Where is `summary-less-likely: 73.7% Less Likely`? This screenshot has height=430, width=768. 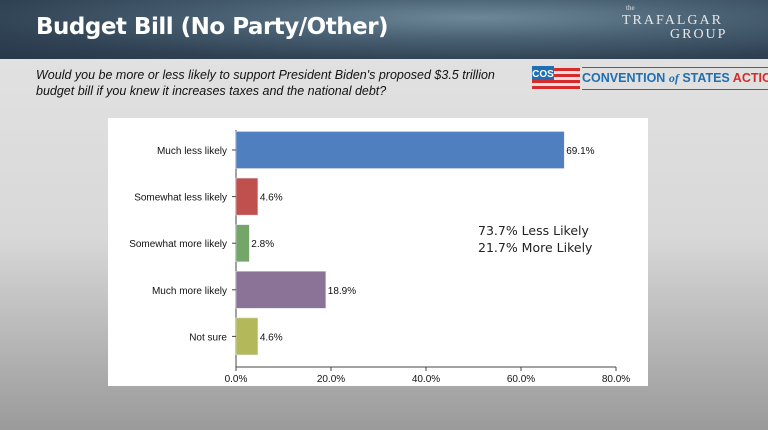
summary-less-likely: 73.7% Less Likely is located at coordinates (533, 230).